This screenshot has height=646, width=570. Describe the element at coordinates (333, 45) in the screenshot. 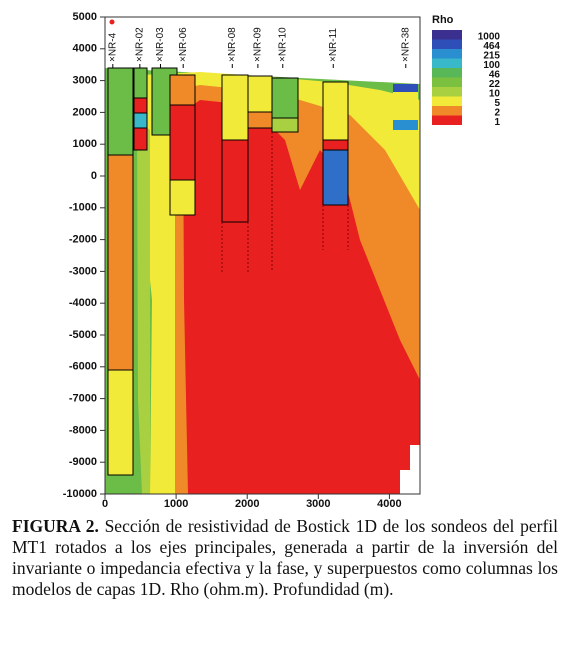

I see `station-label: ×NR-11` at that location.